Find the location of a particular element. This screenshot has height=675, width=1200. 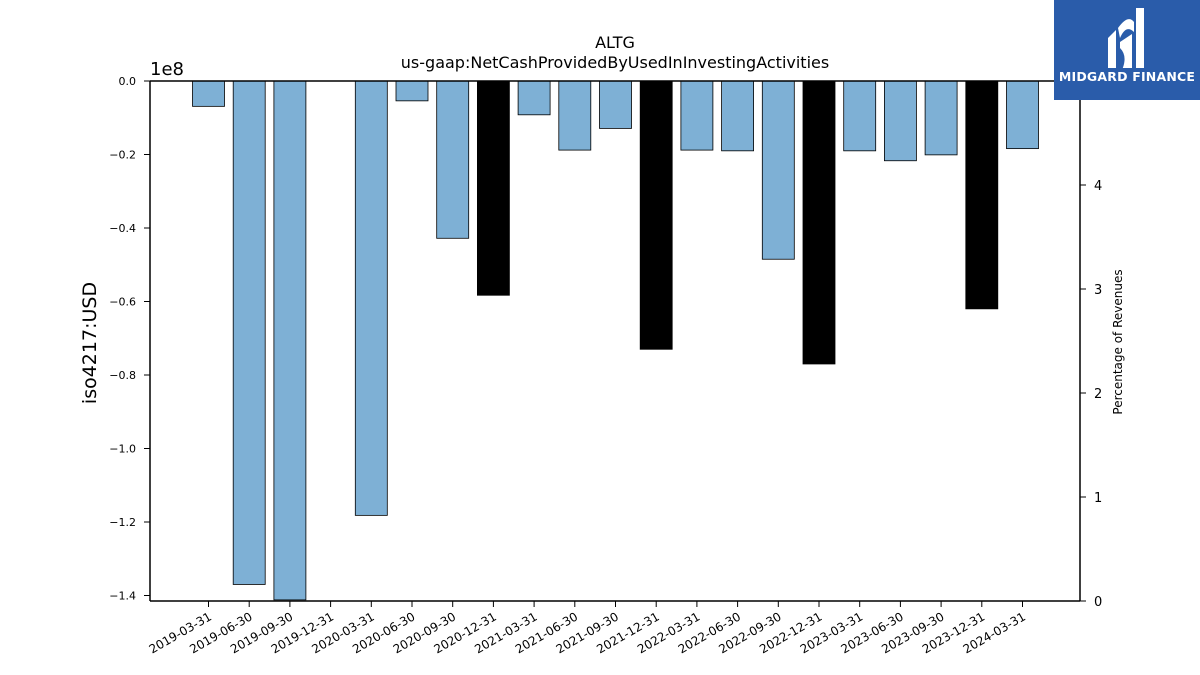

logo-text: MIDGARD FINANCE is located at coordinates (1127, 76).